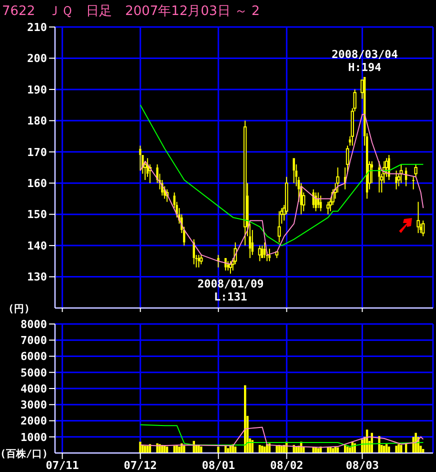 The height and width of the screenshot is (472, 436). I want to click on y-tick-label: 6000, so click(33, 357).